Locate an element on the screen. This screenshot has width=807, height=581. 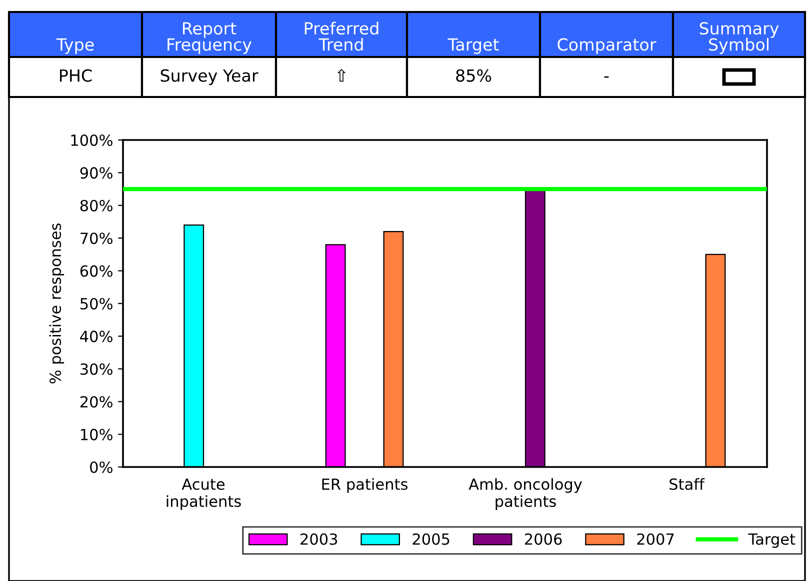
x-tick-label: Staff is located at coordinates (687, 484).